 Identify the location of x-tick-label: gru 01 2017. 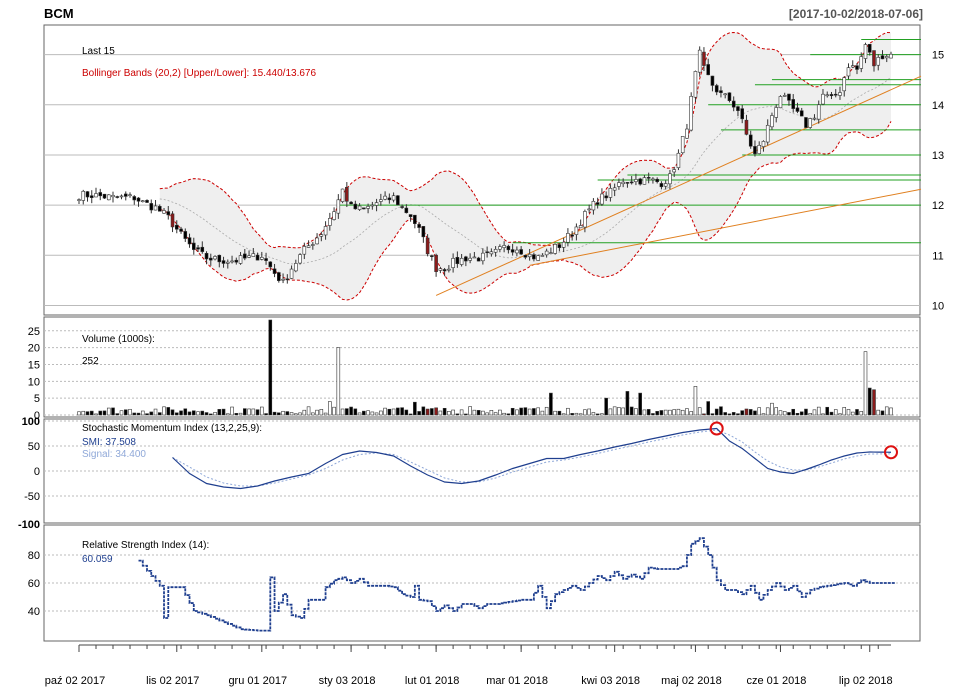
(257, 681).